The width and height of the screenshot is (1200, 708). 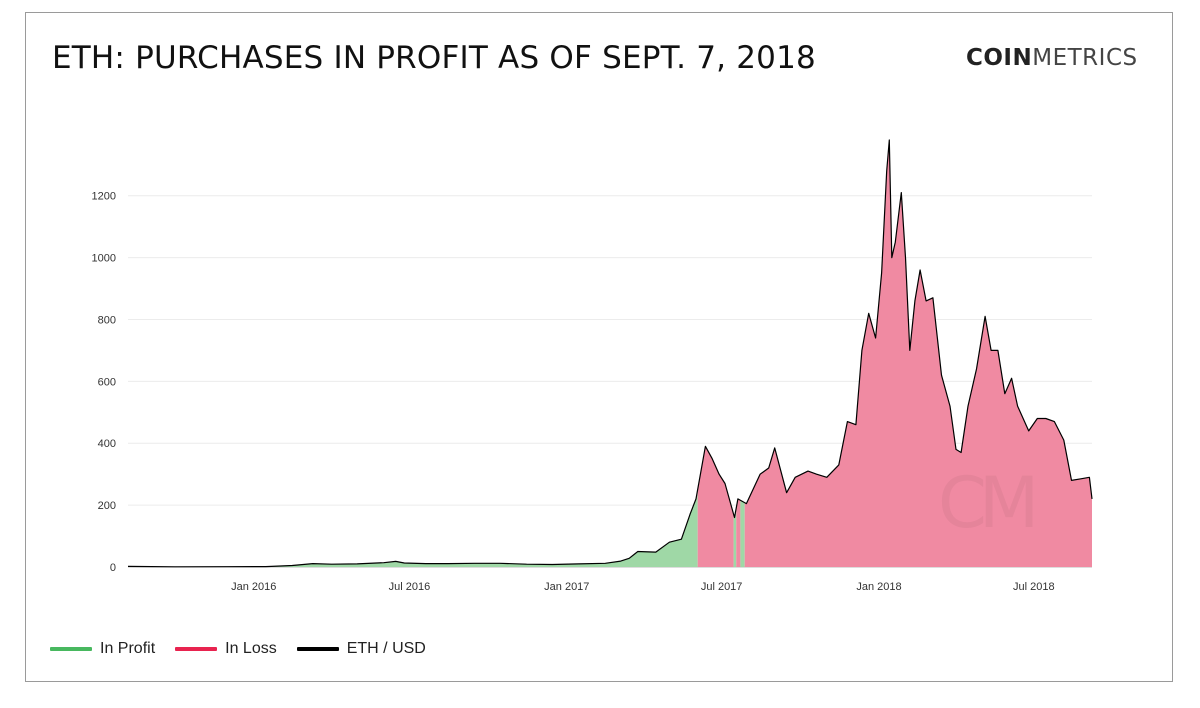 I want to click on y-tick-label-800: 800, so click(x=107, y=320).